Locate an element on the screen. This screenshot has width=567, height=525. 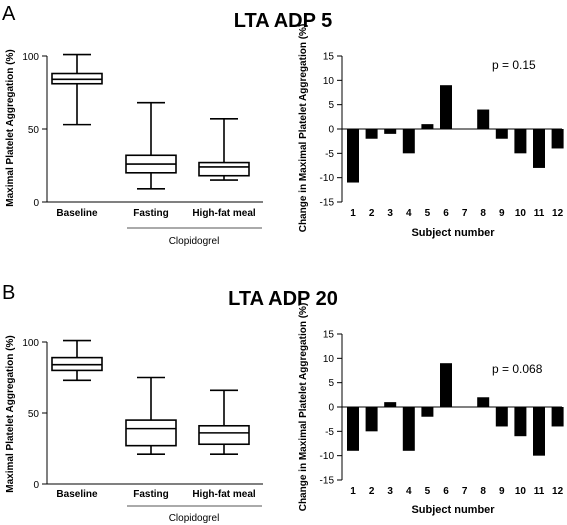
panel-a-bar-xtick-label: 12 is located at coordinates (558, 213).